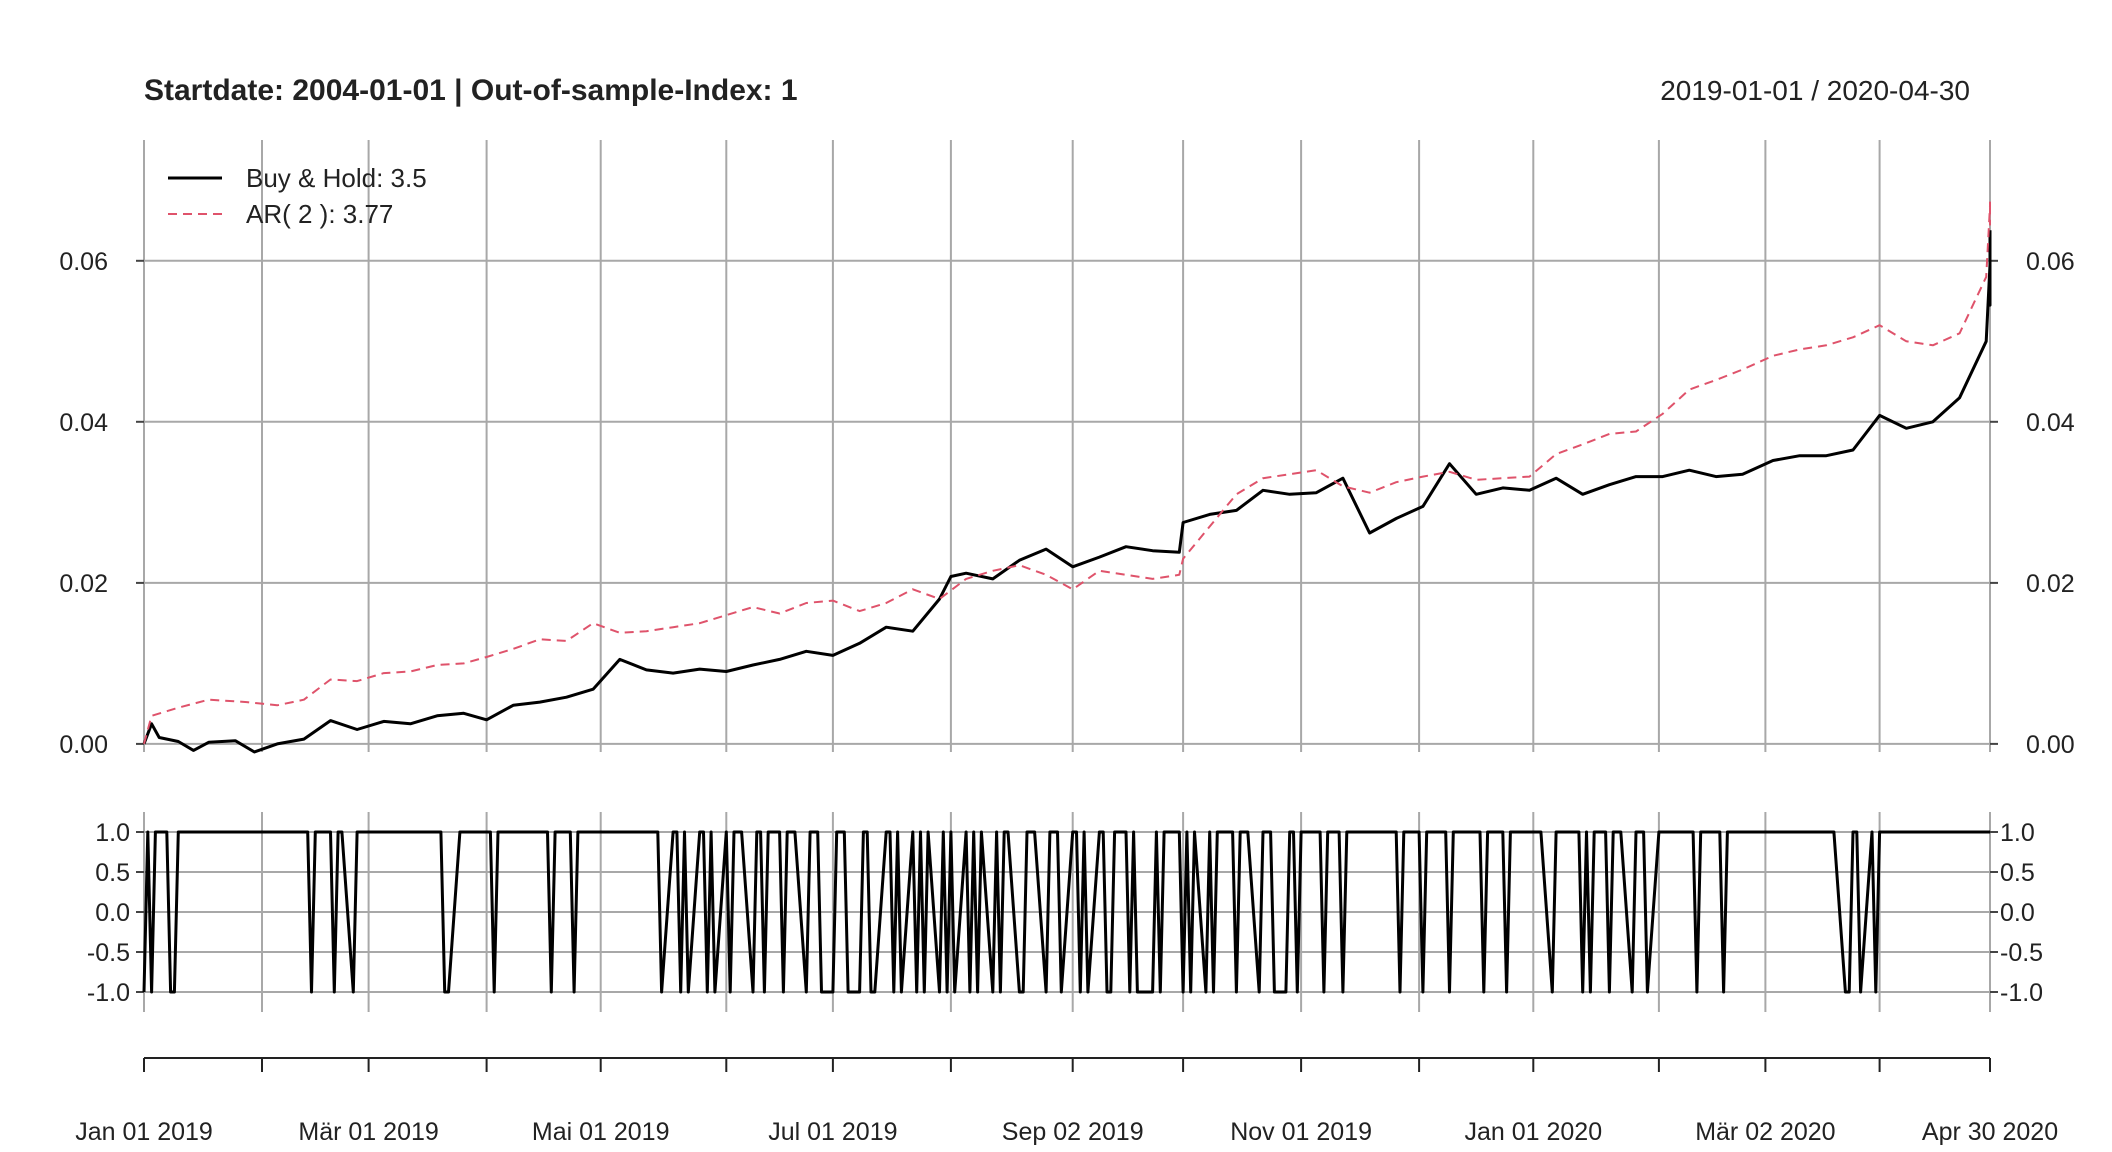 This screenshot has width=2112, height=1152. Describe the element at coordinates (1533, 1132) in the screenshot. I see `x-tick-label: Jan 01 2020` at that location.